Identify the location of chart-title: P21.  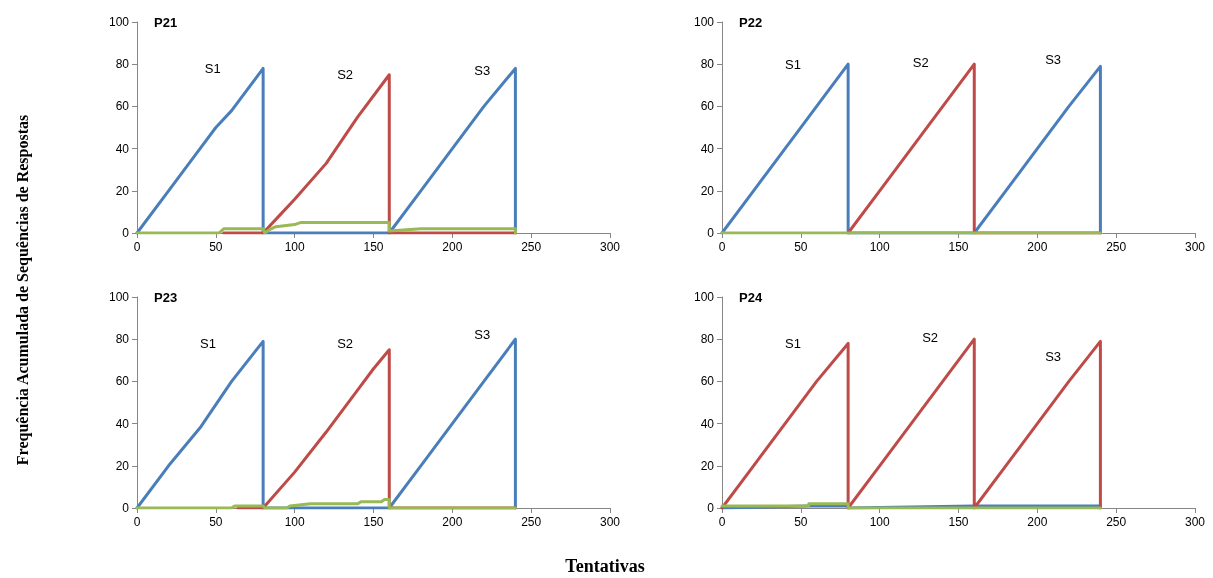
(166, 22).